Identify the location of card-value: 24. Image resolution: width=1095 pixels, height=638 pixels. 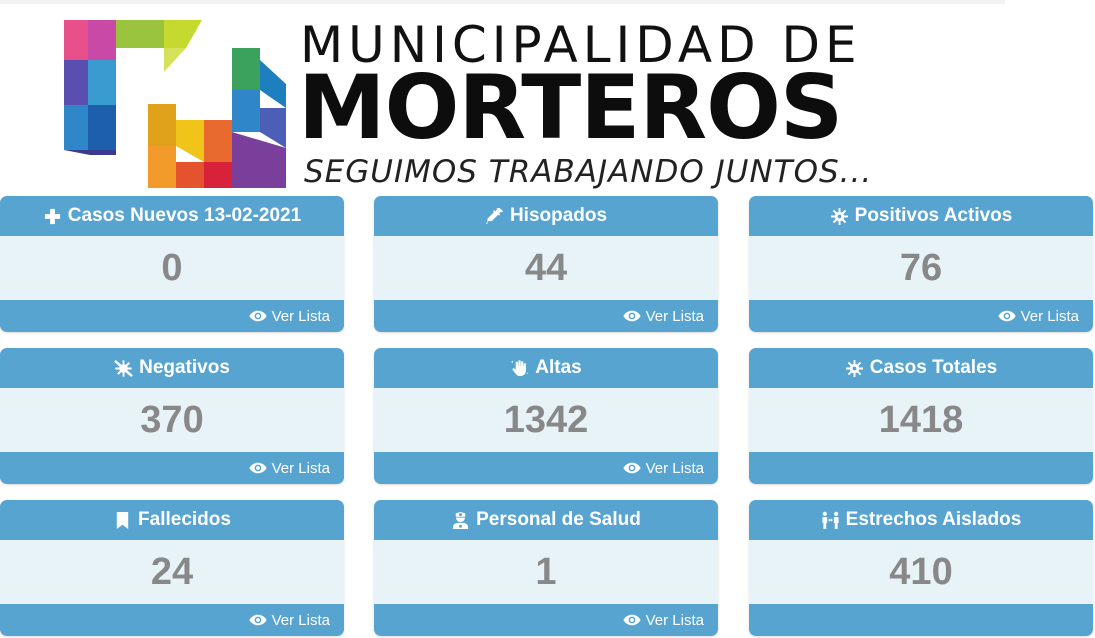
(172, 571).